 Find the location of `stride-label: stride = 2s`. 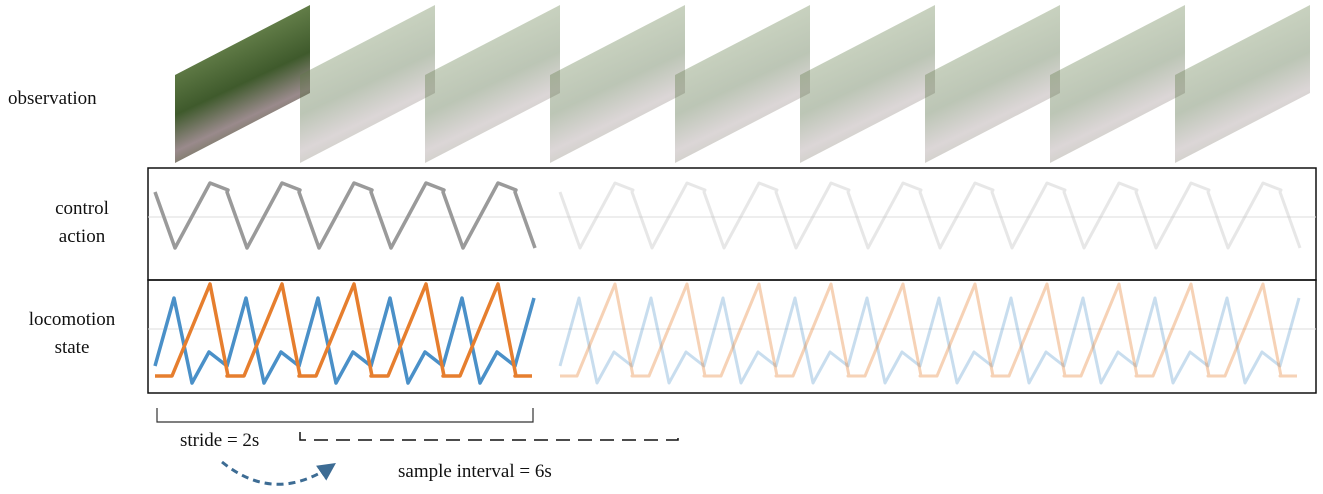

stride-label: stride = 2s is located at coordinates (219, 440).